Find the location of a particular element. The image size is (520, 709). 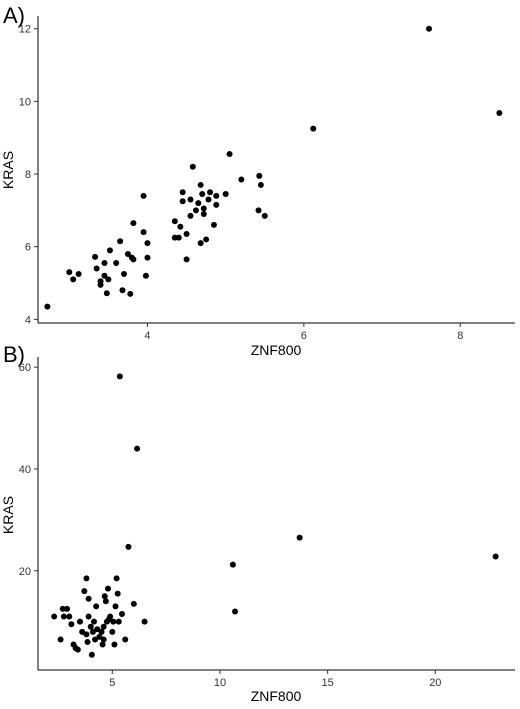

panel-a-x-tick-label: 8 is located at coordinates (460, 336).